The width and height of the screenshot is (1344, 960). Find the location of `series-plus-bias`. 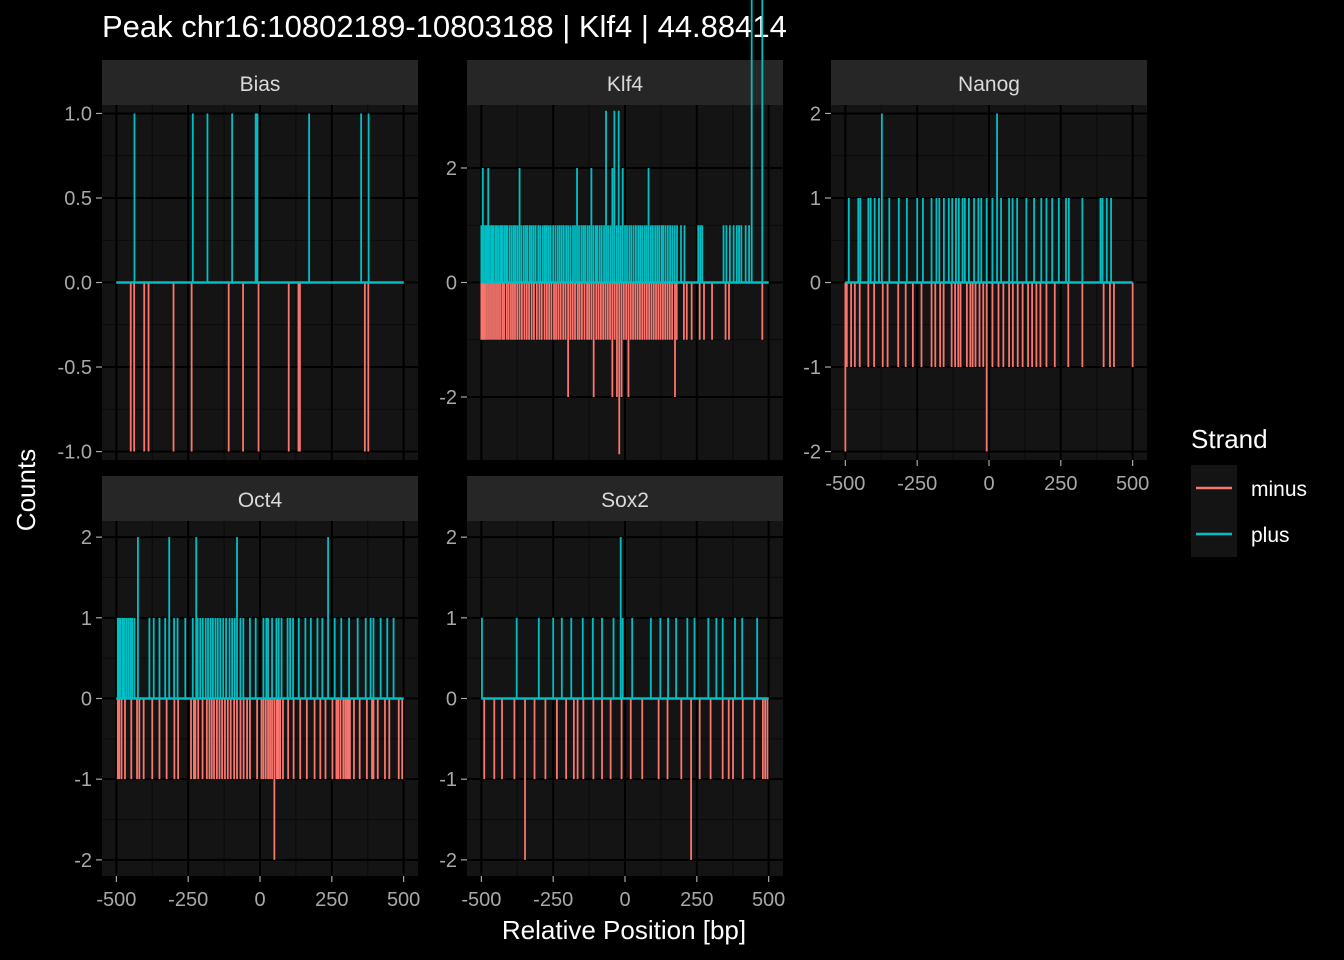

series-plus-bias is located at coordinates (260, 198).